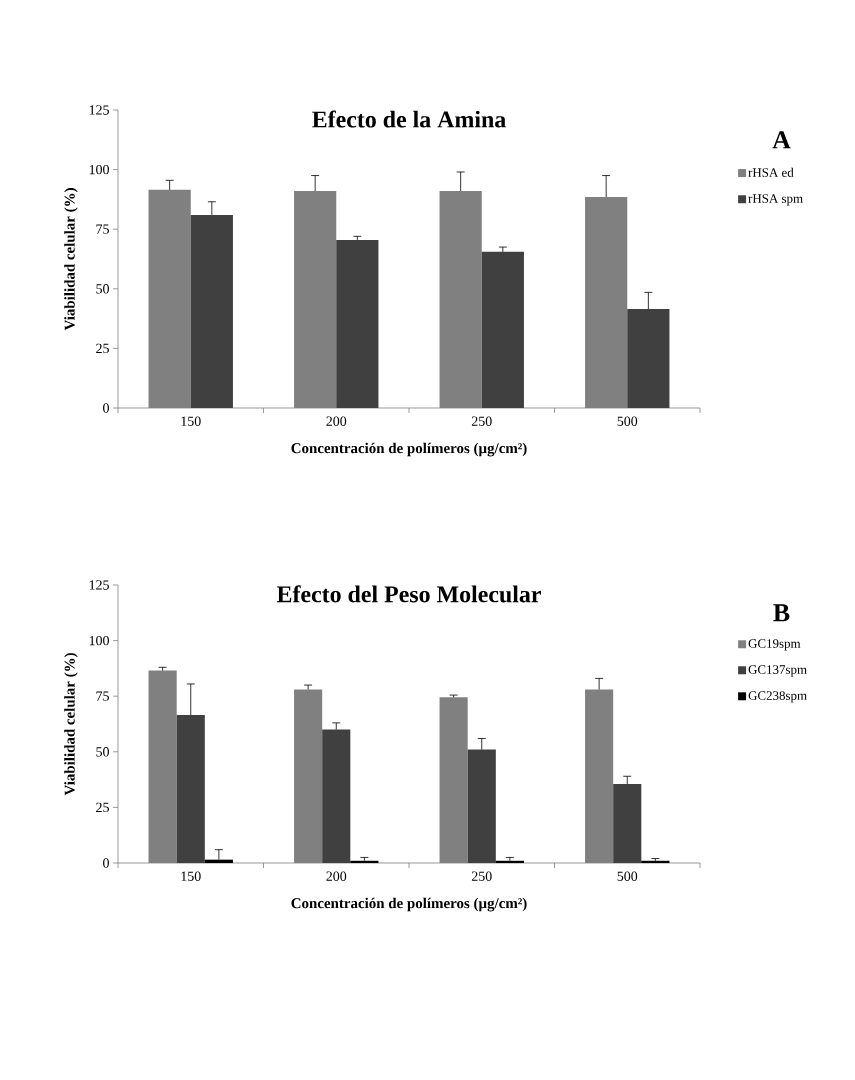 This screenshot has height=1080, width=855. I want to click on legend-label: rHSA spm, so click(775, 200).